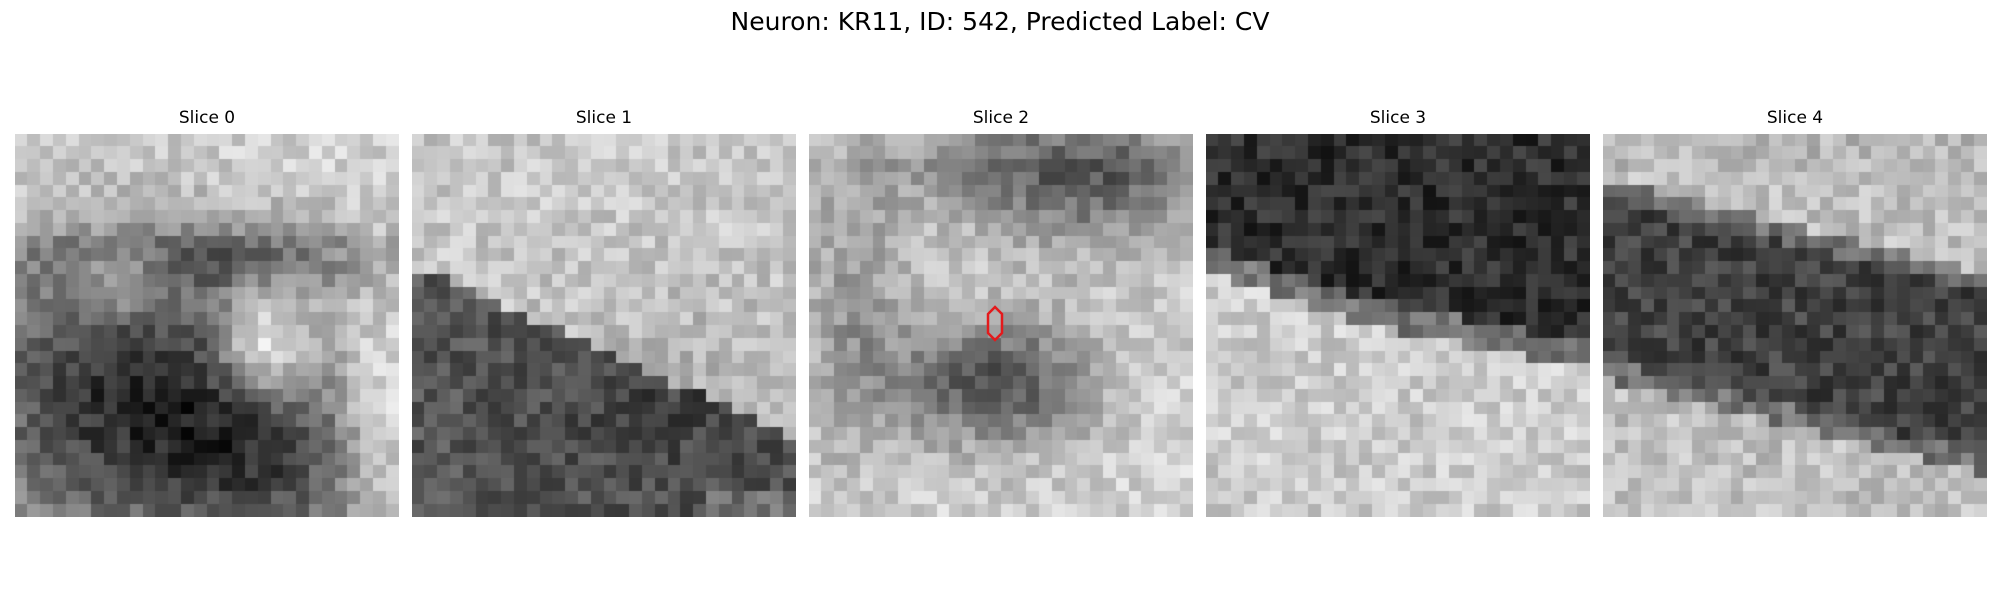 This screenshot has height=600, width=2000. I want to click on slice-panel-1: Slice 1, so click(604, 312).